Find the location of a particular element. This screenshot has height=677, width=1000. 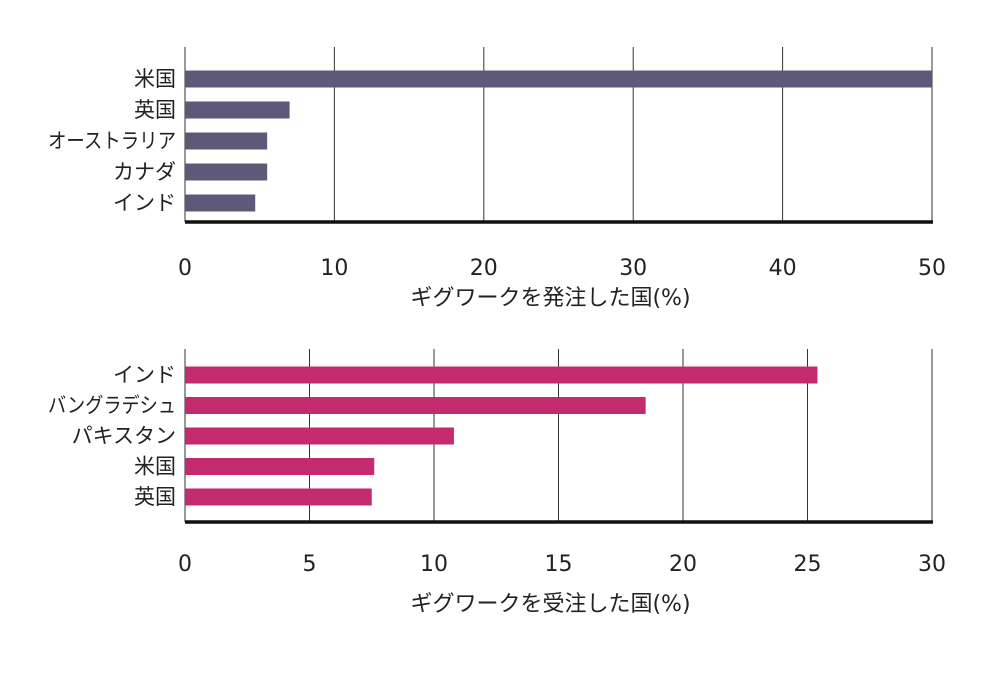

category-label-3: カナダ is located at coordinates (144, 172).